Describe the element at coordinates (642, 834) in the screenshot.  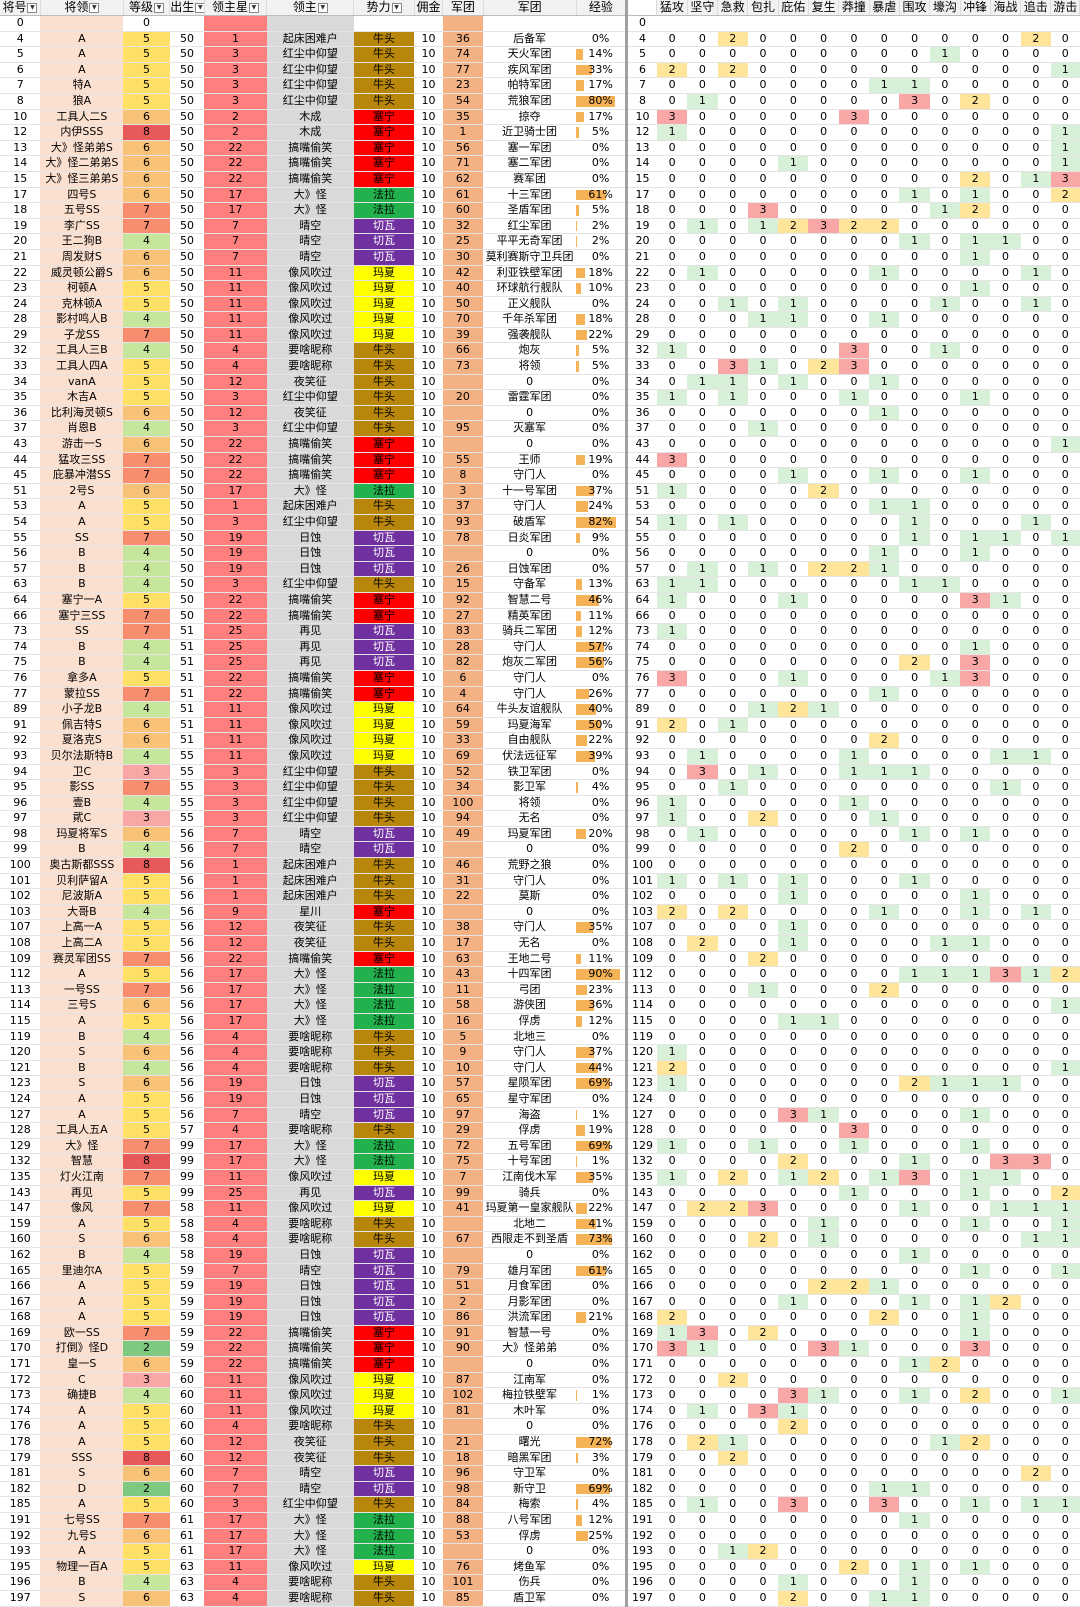
I see `cell-general-id-2: 98` at that location.